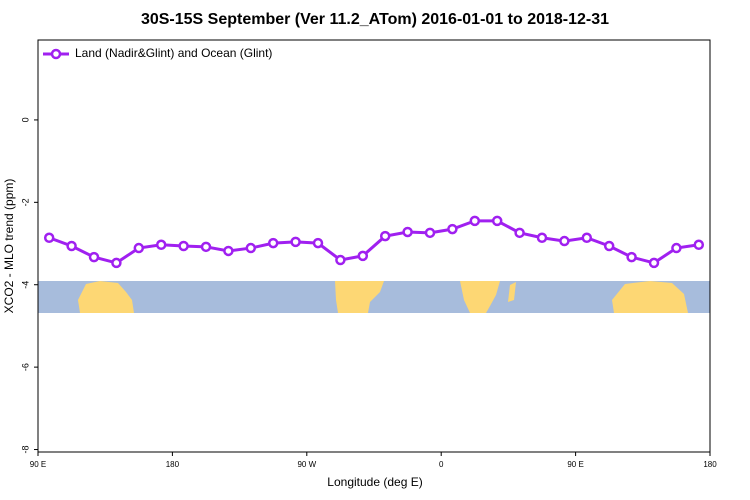  I want to click on x-tick-label: 90 W, so click(306, 464).